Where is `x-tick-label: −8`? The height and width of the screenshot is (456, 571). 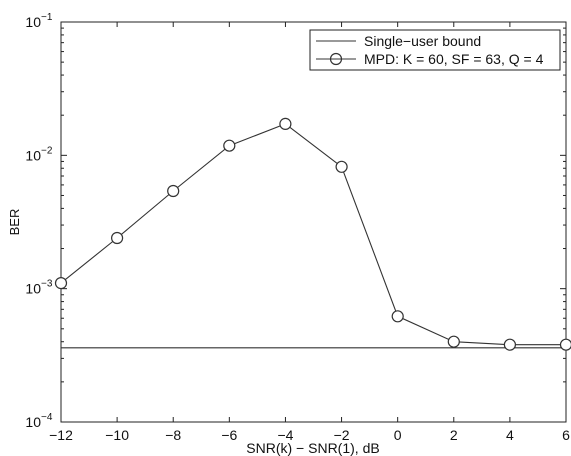
x-tick-label: −8 is located at coordinates (173, 435).